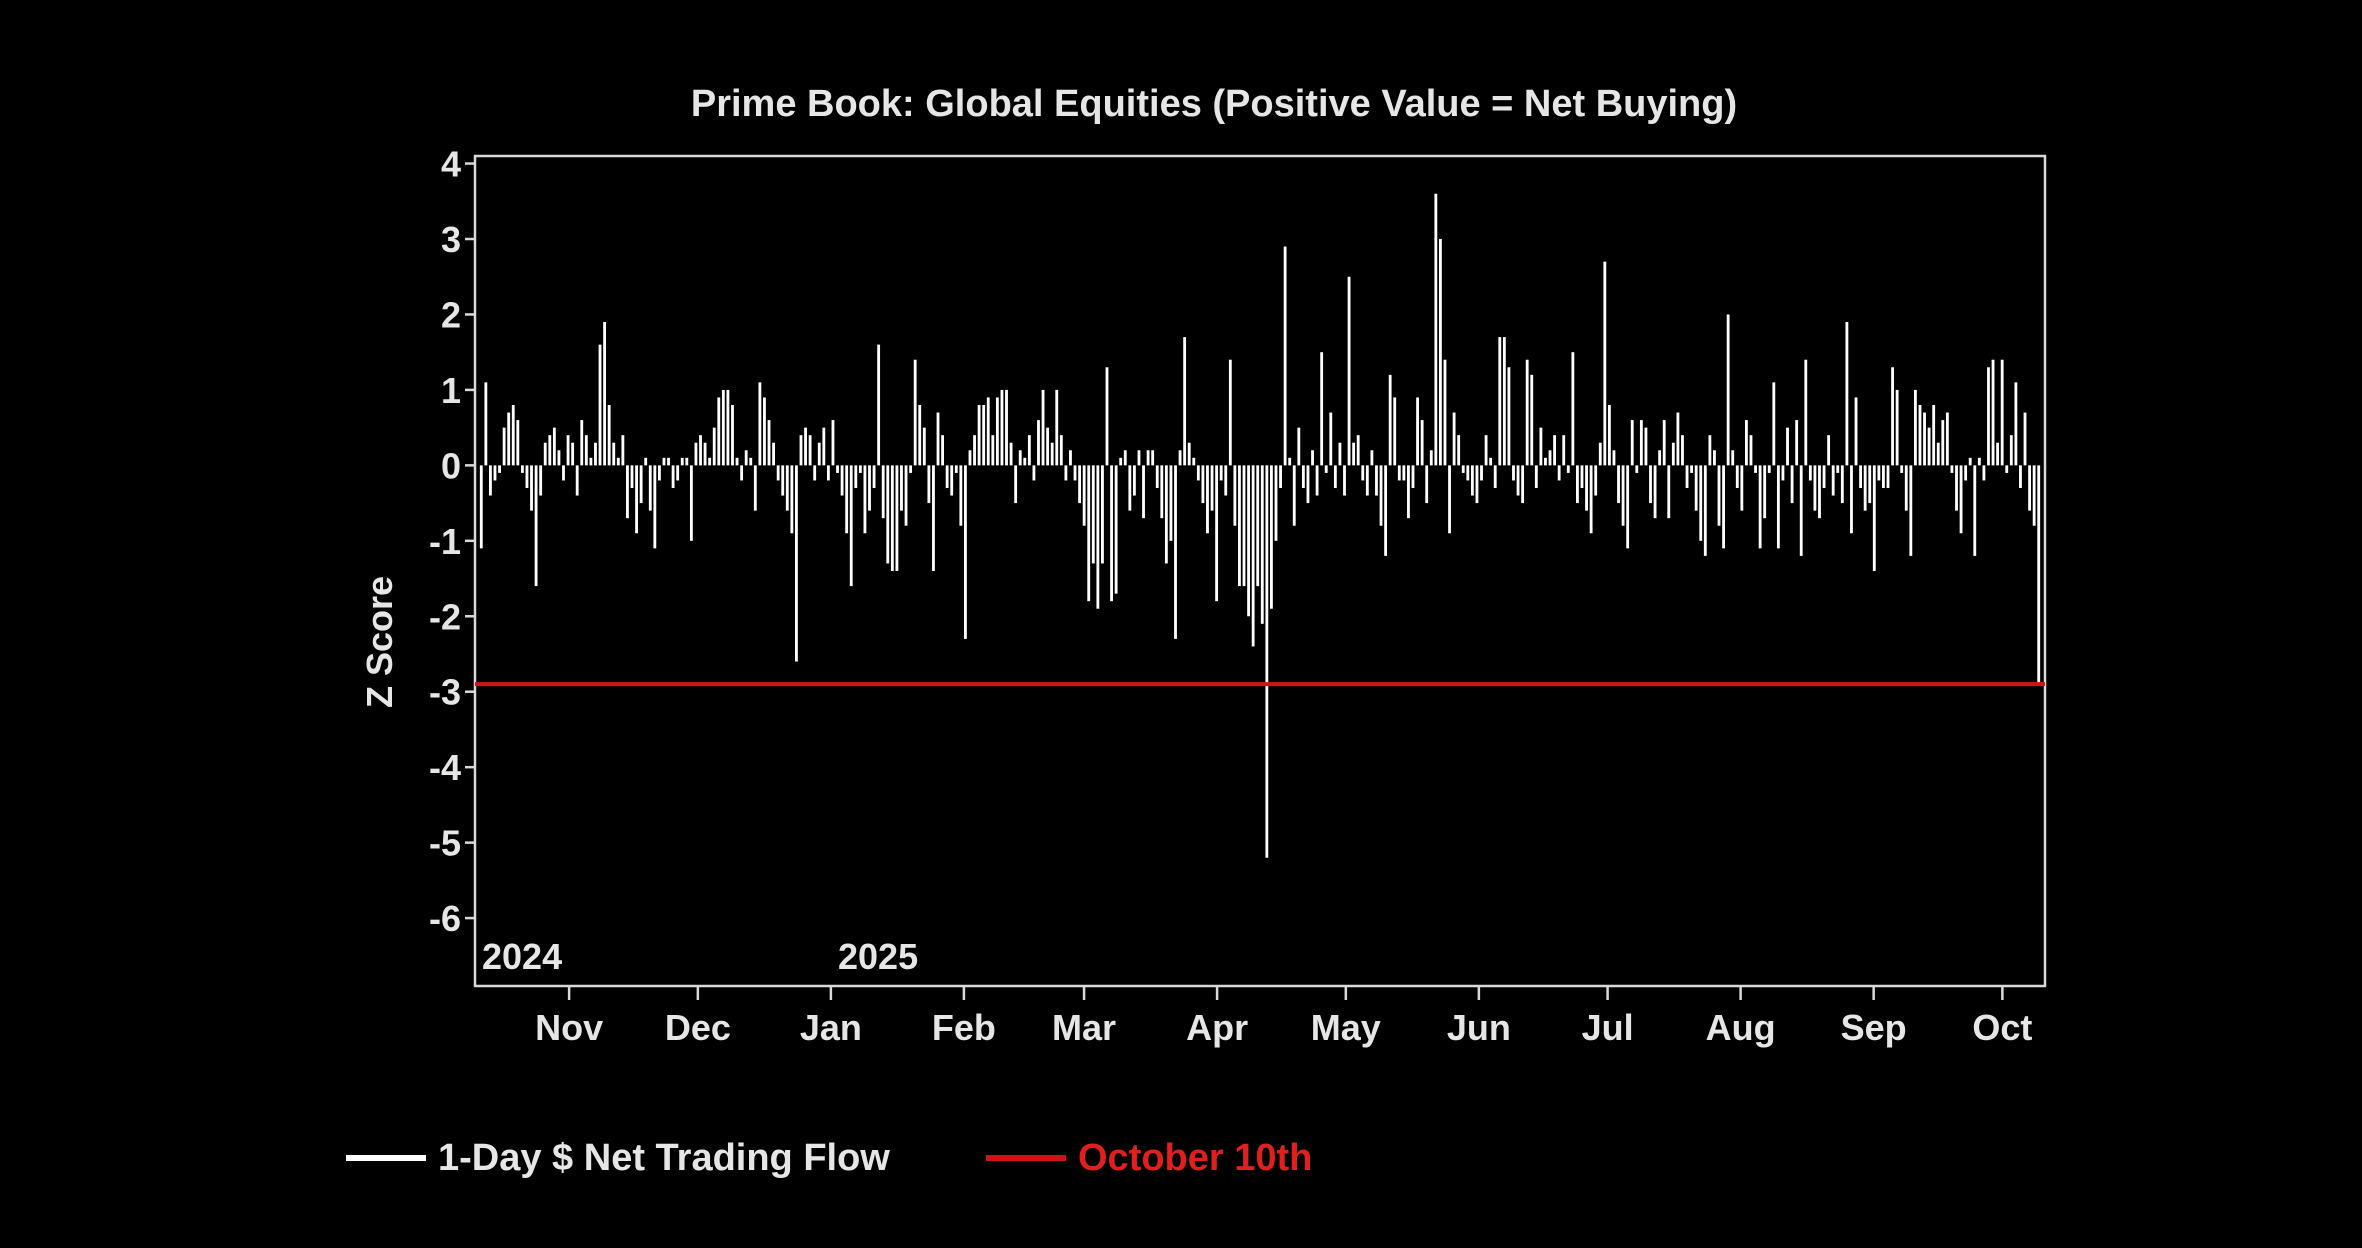 Image resolution: width=2362 pixels, height=1248 pixels. I want to click on legend-label-october-10th: October 10th, so click(1195, 1157).